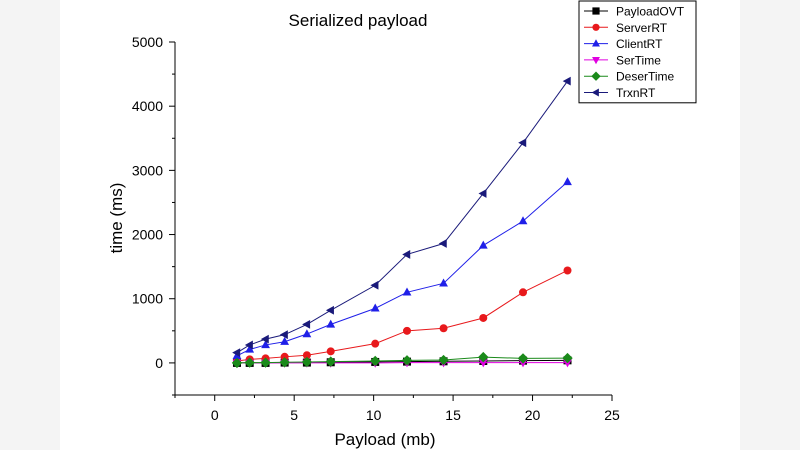 The height and width of the screenshot is (450, 800). Describe the element at coordinates (294, 415) in the screenshot. I see `x-tick-label: 5` at that location.